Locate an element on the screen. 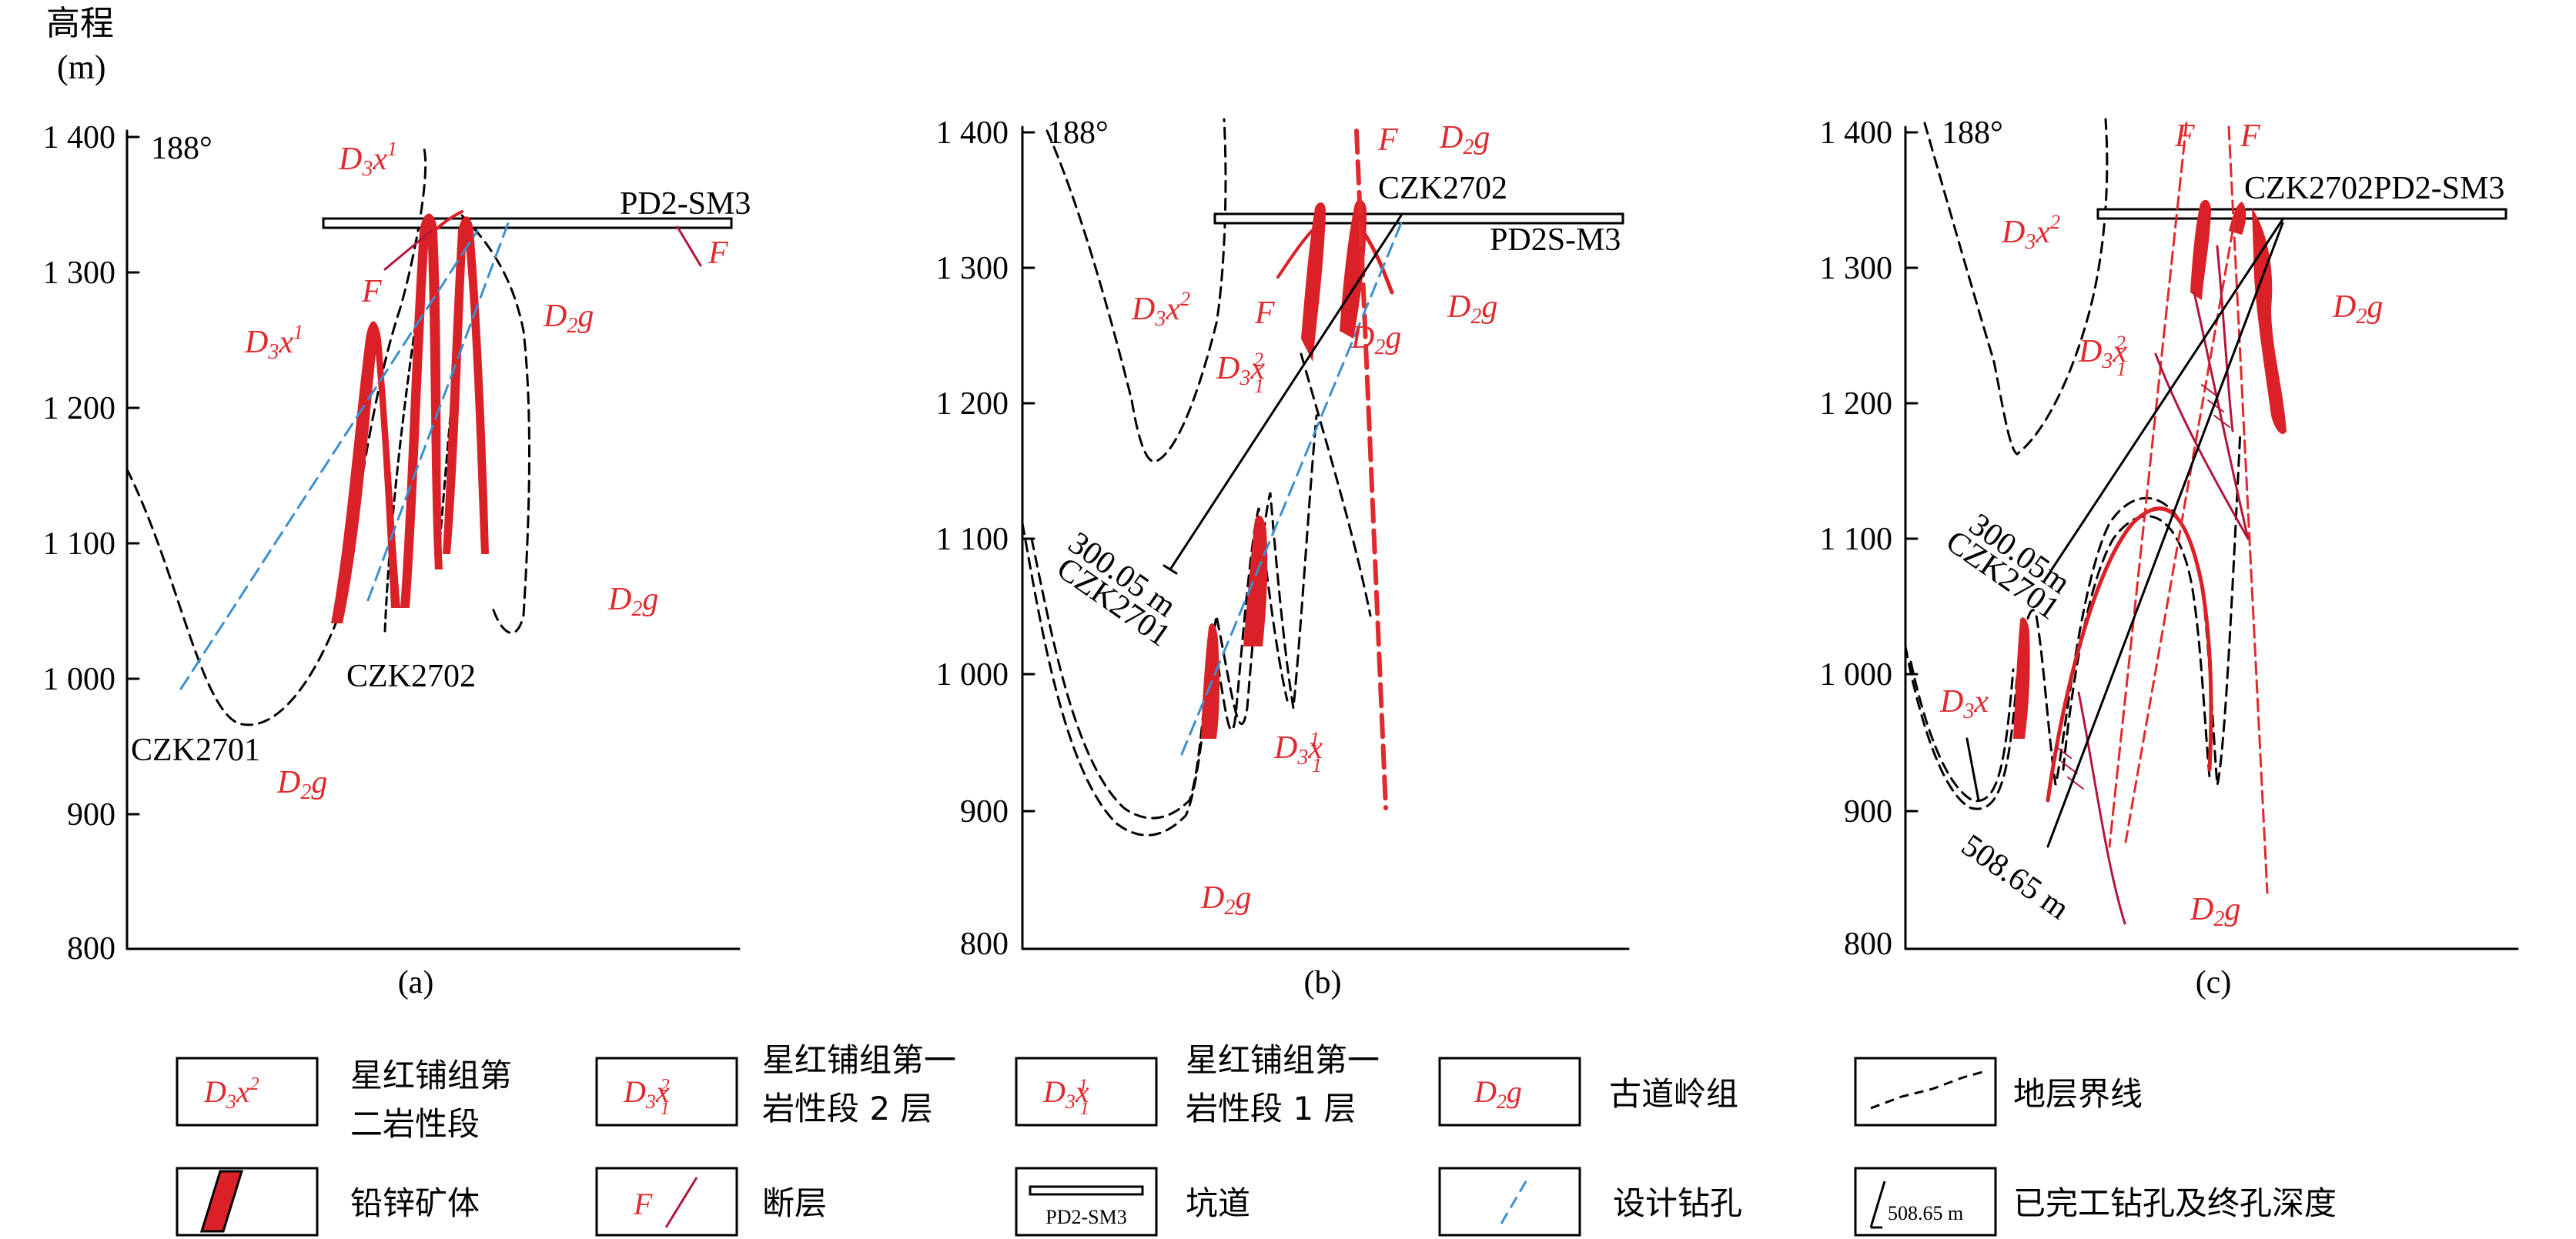 The height and width of the screenshot is (1239, 2576). tick-1000-b: 1 000 is located at coordinates (972, 675).